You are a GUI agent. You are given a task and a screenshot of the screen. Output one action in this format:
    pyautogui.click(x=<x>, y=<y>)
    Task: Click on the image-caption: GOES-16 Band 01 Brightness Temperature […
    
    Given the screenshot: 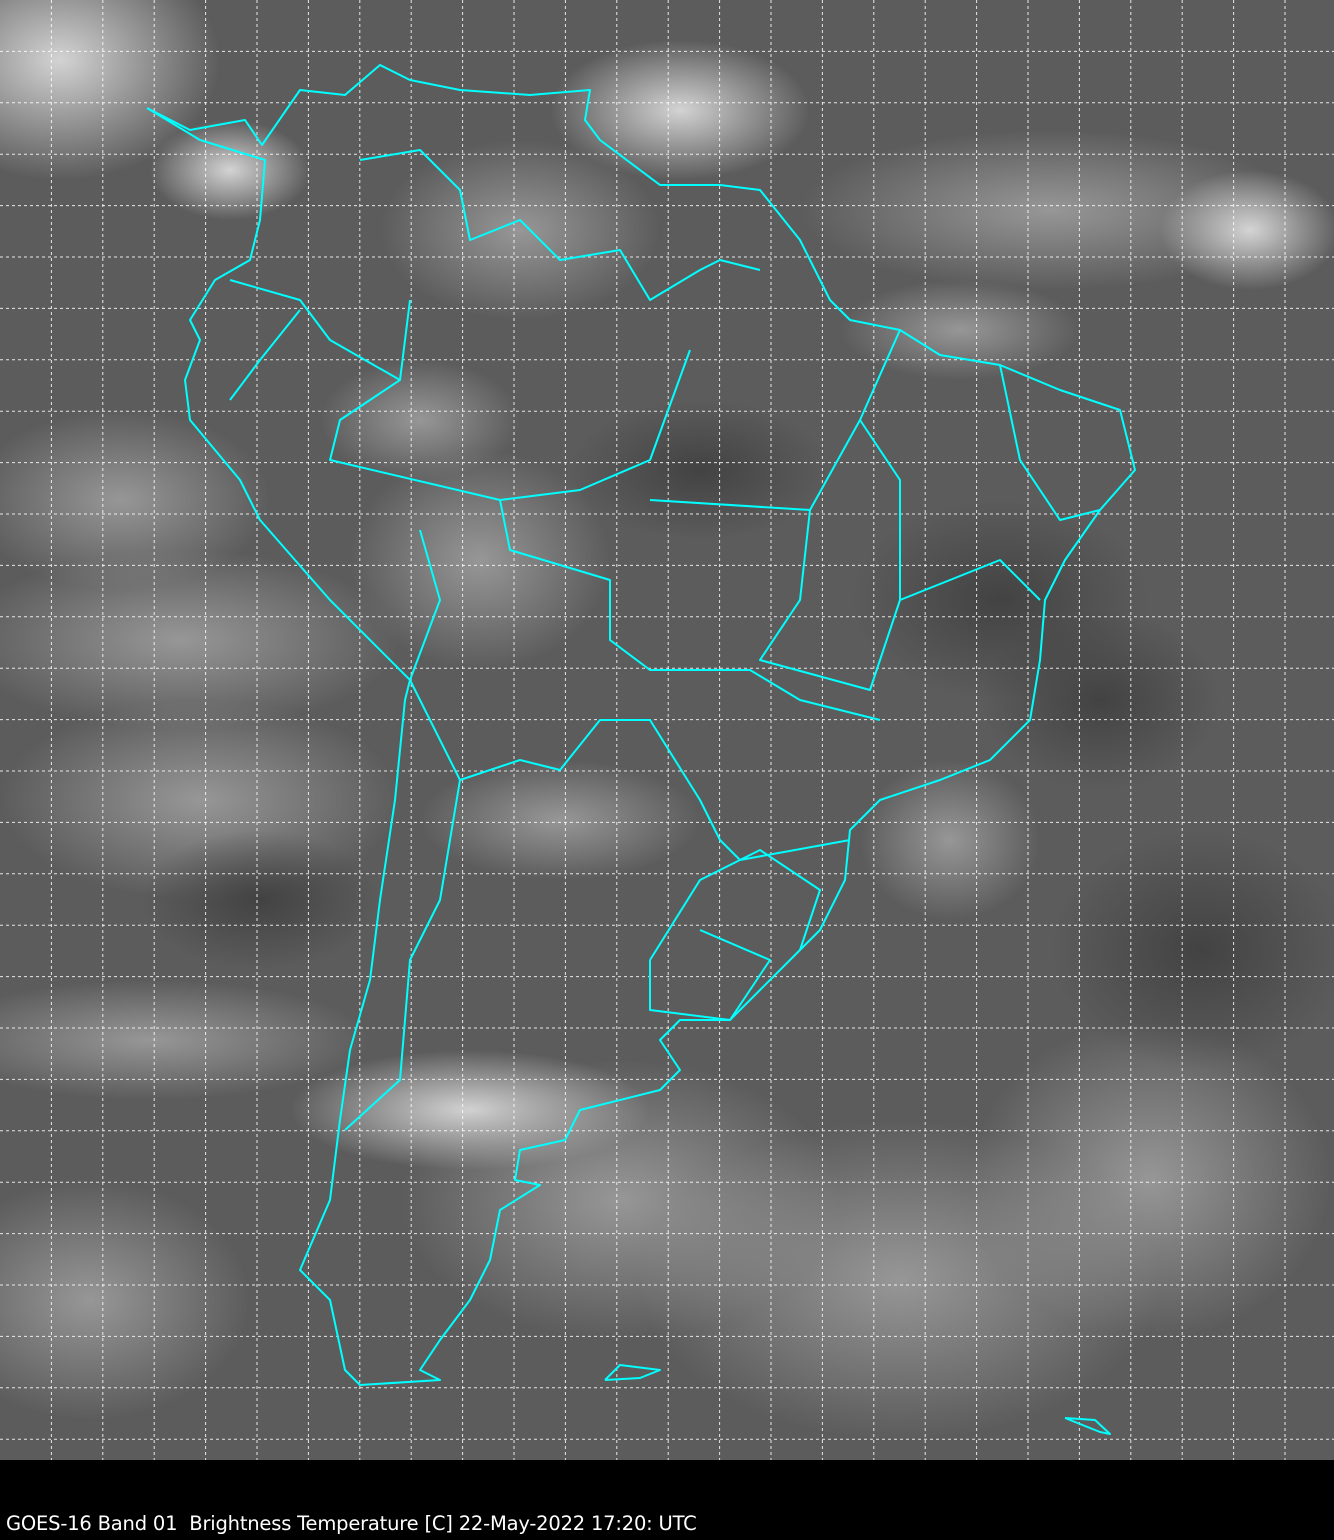 What is the action you would take?
    pyautogui.click(x=351, y=1523)
    